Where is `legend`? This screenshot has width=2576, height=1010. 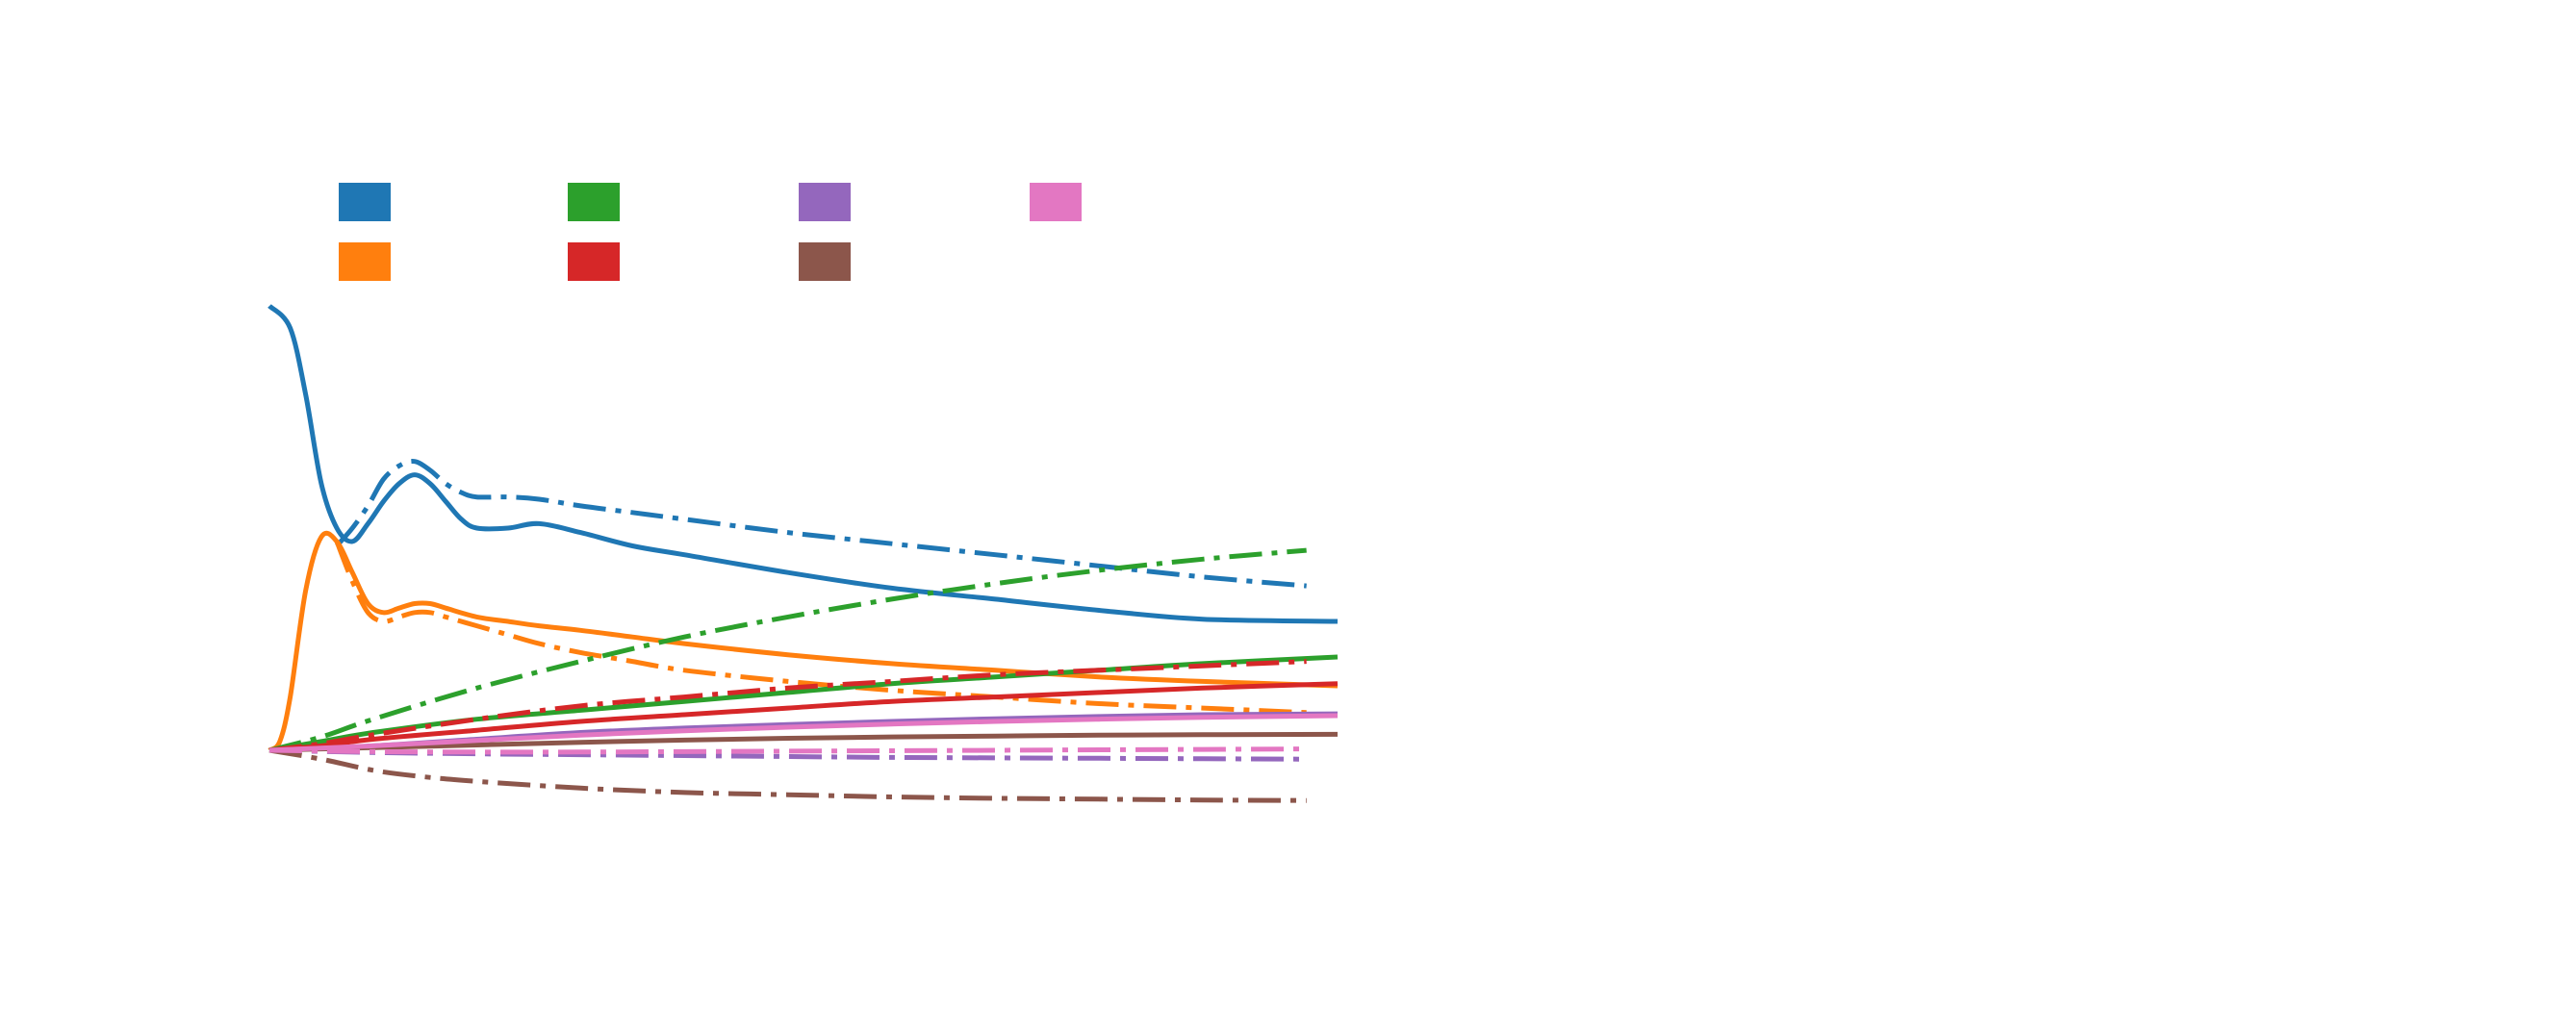
legend is located at coordinates (710, 232).